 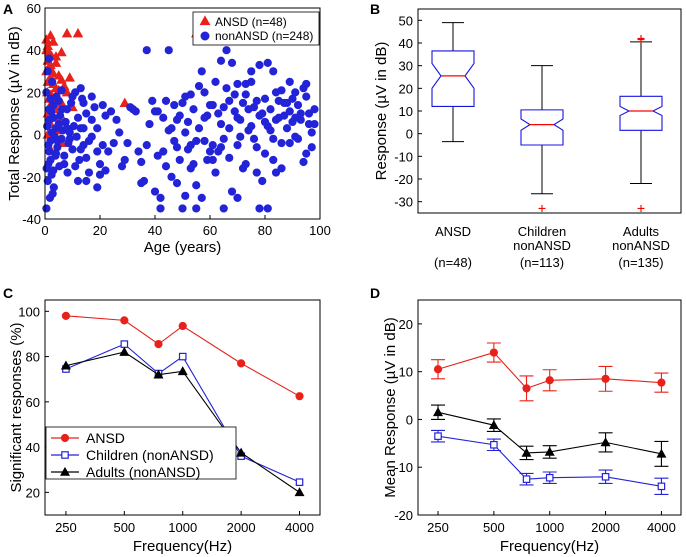 I want to click on panel-a-x-tick-label: 40, so click(x=155, y=230).